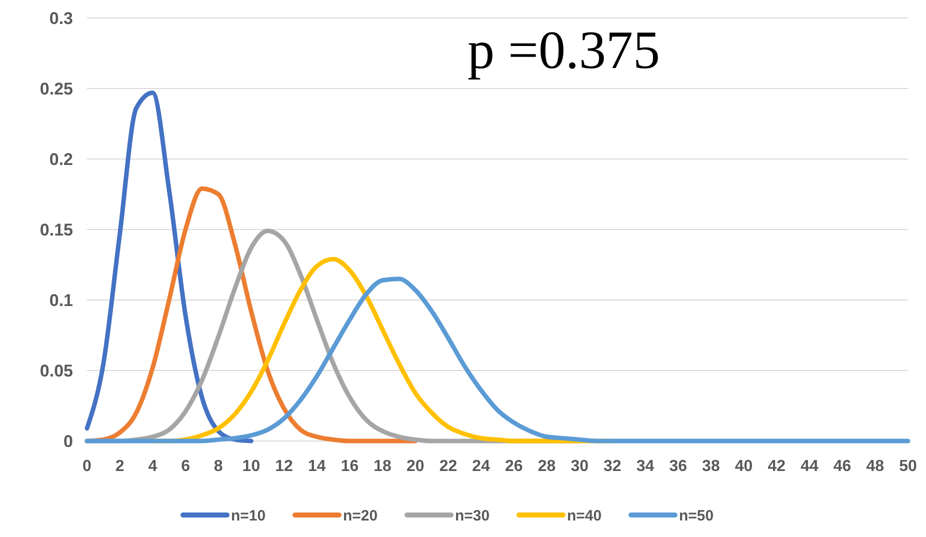 The image size is (926, 537). Describe the element at coordinates (908, 466) in the screenshot. I see `x-tick-label: 50` at that location.